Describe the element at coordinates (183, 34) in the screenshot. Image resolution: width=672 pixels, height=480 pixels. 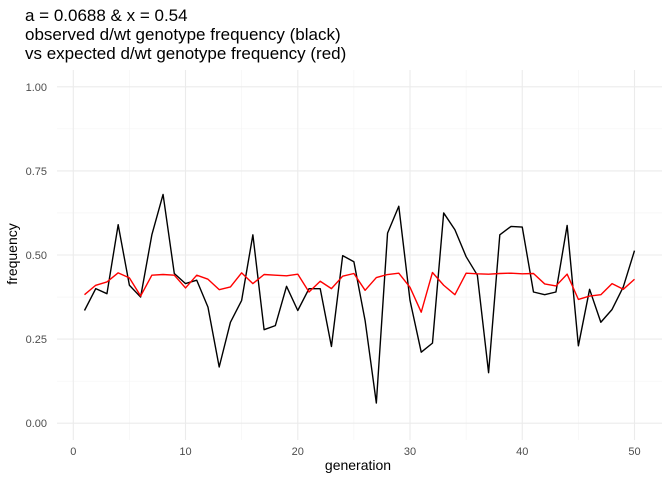
I see `title-line-2: observed d/wt genotype frequency (black)` at that location.